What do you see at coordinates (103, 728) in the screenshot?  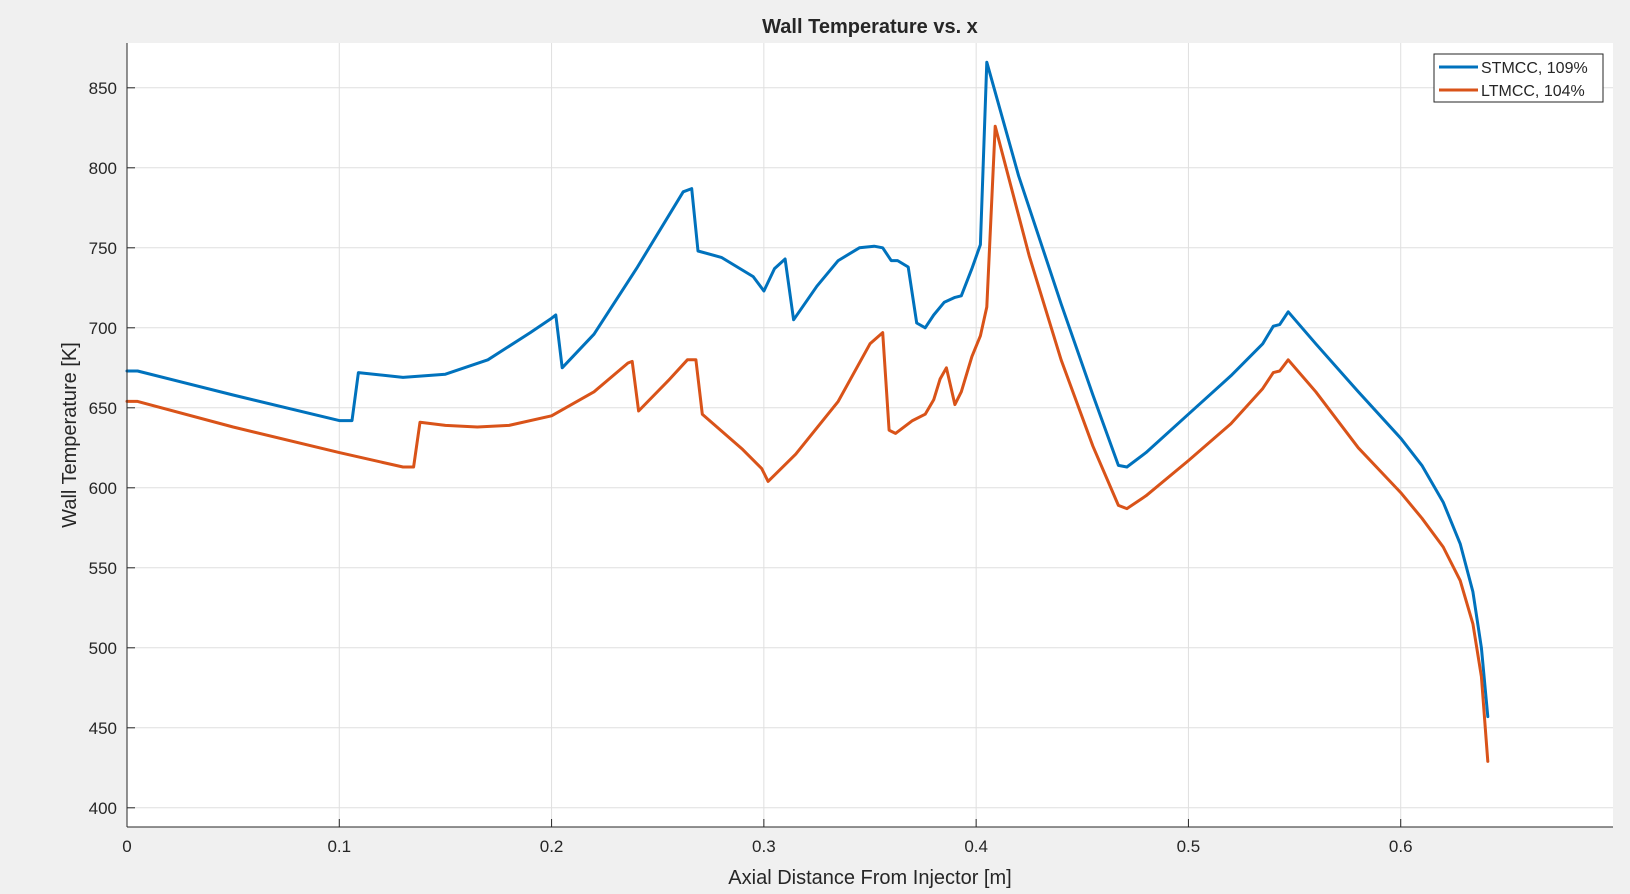 I see `y-tick-label: 450` at bounding box center [103, 728].